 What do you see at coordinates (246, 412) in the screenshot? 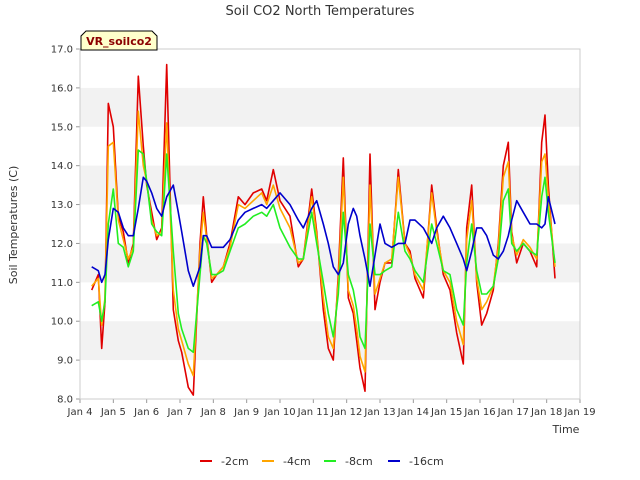
I see `x-tick-label: Jan 9` at bounding box center [246, 412].